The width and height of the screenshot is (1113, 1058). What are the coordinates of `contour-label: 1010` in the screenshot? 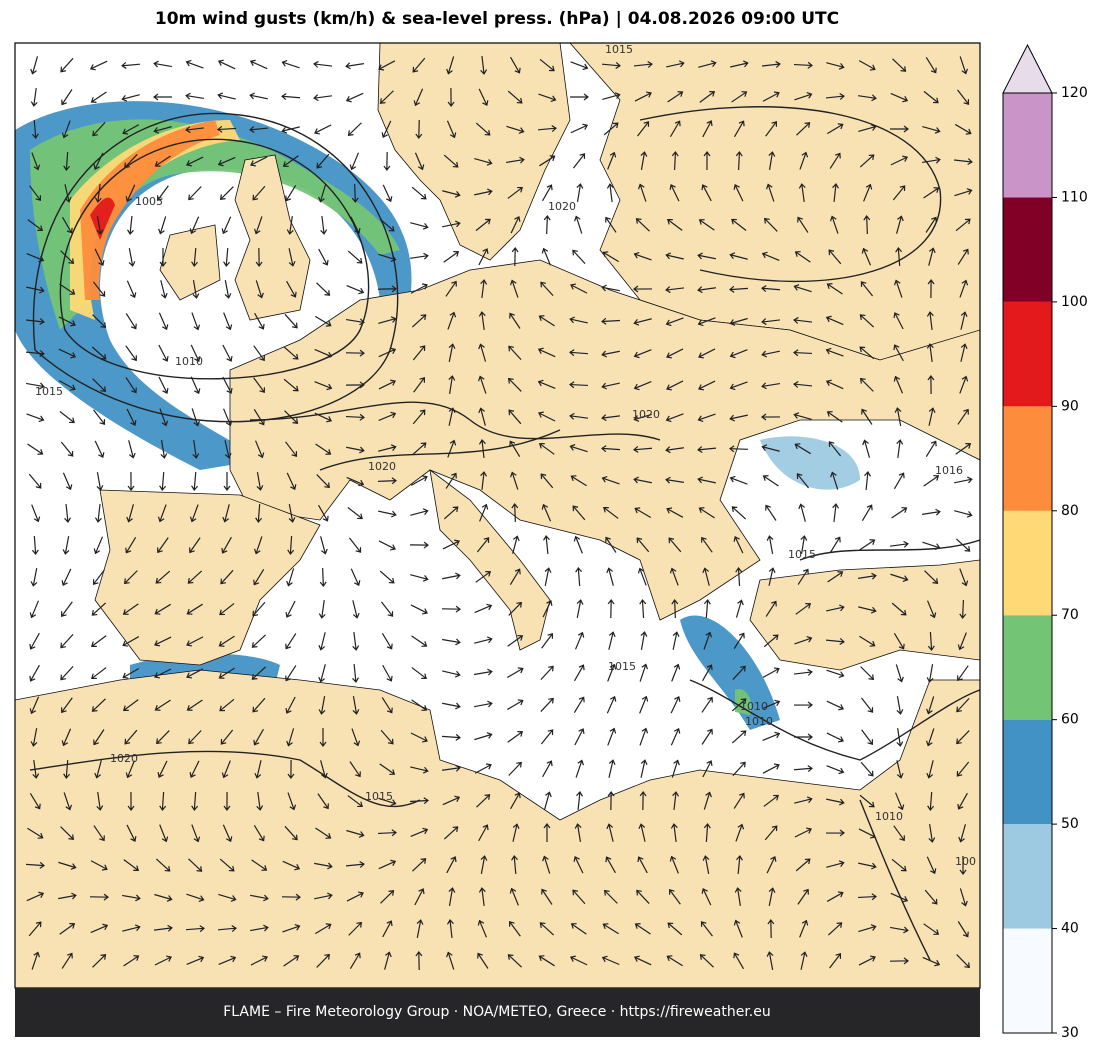 It's located at (754, 706).